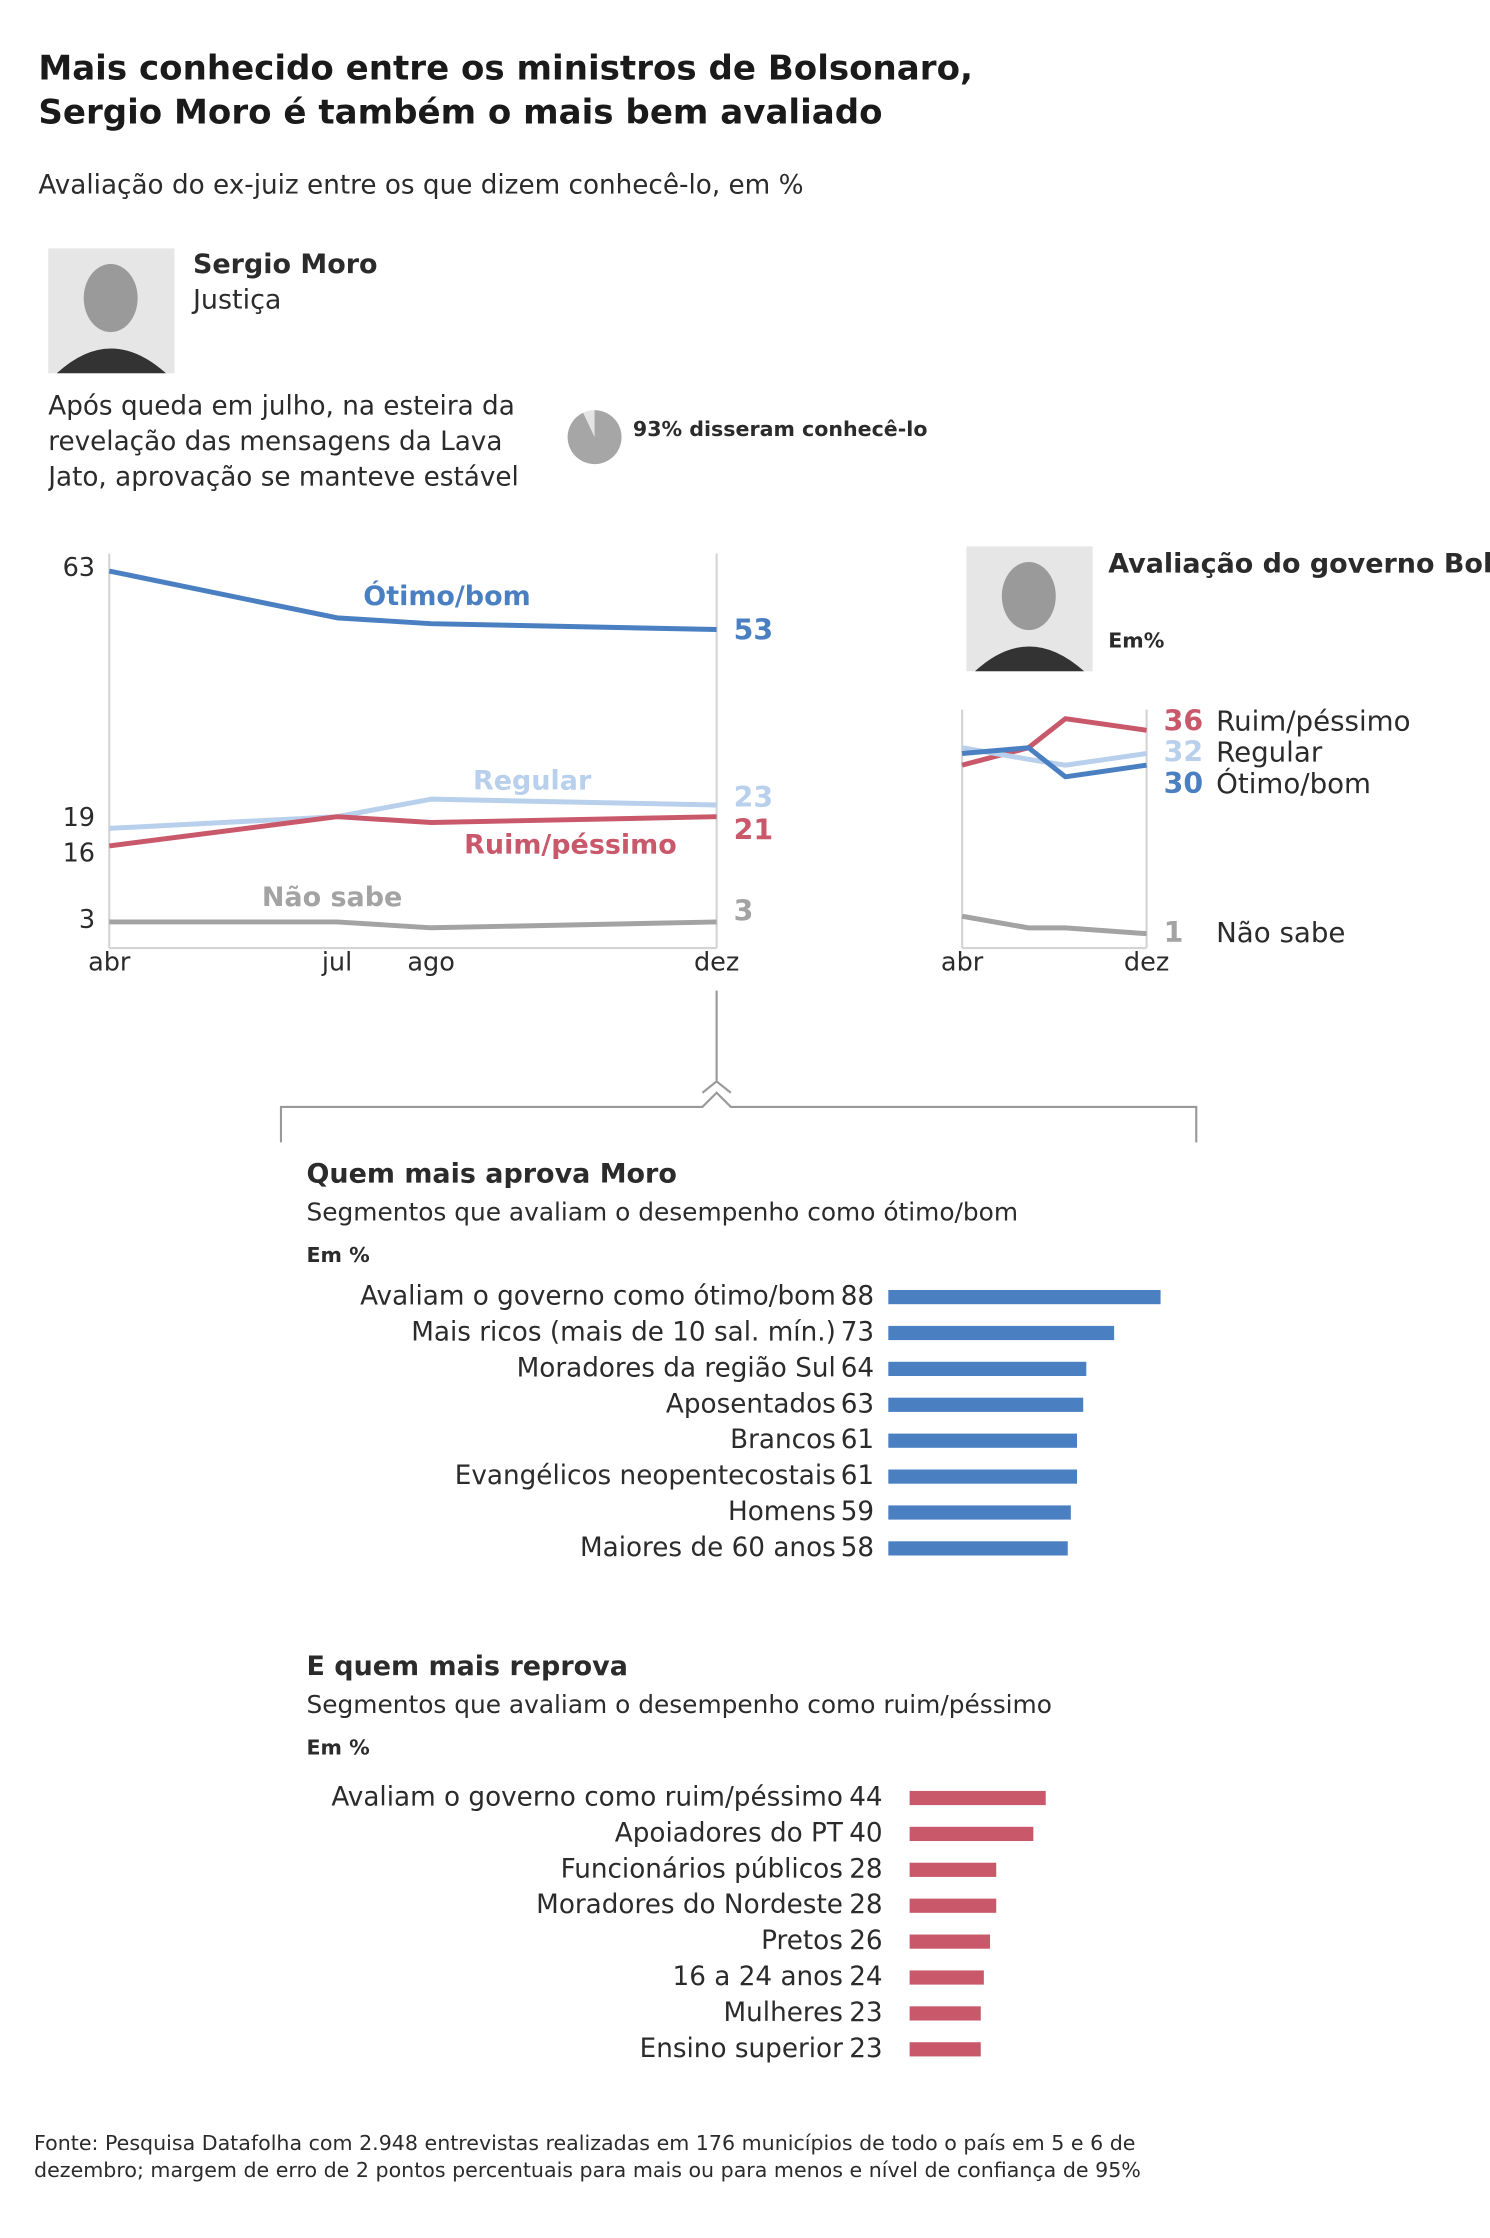 The height and width of the screenshot is (2238, 1490). What do you see at coordinates (708, 1548) in the screenshot?
I see `category-label: Maiores de 60 anos` at bounding box center [708, 1548].